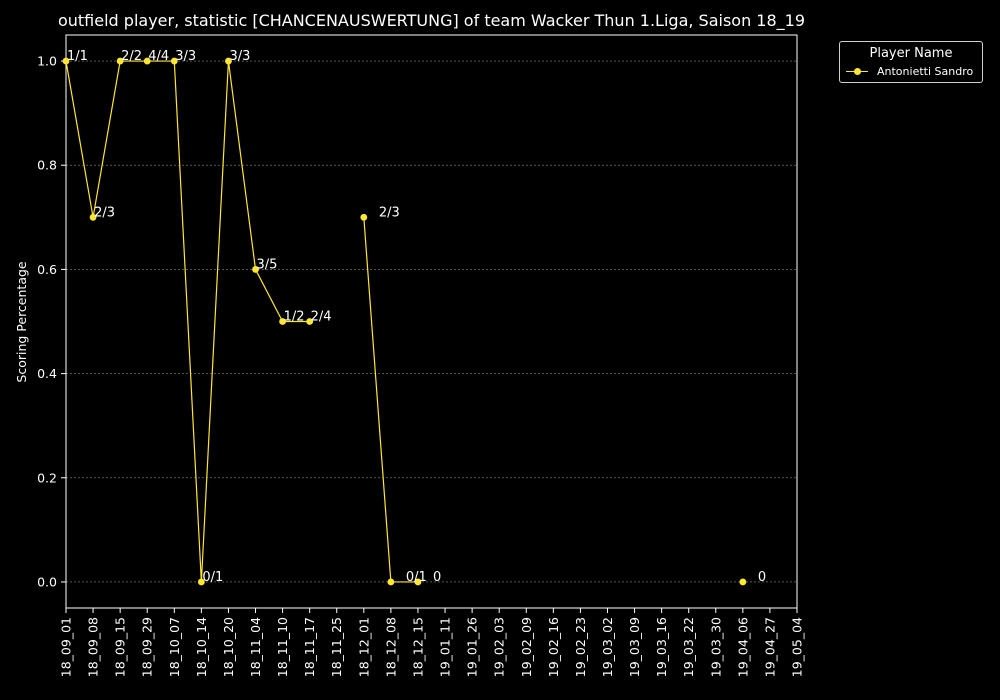  Describe the element at coordinates (688, 647) in the screenshot. I see `x-tick-label: 19_03_22` at that location.